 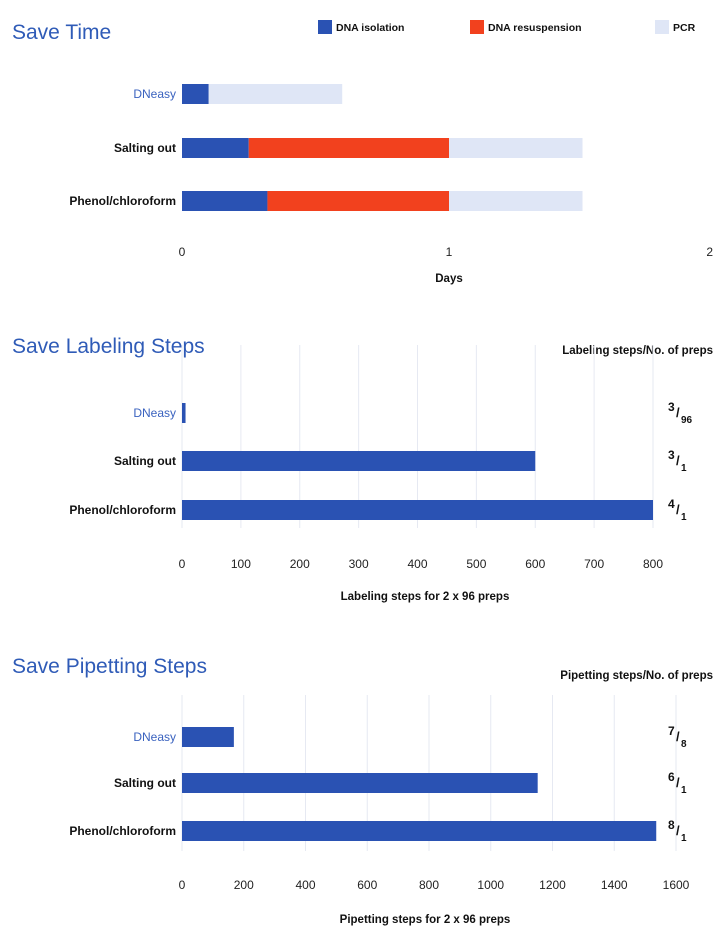 I want to click on x-tick-label: 1400, so click(x=614, y=885).